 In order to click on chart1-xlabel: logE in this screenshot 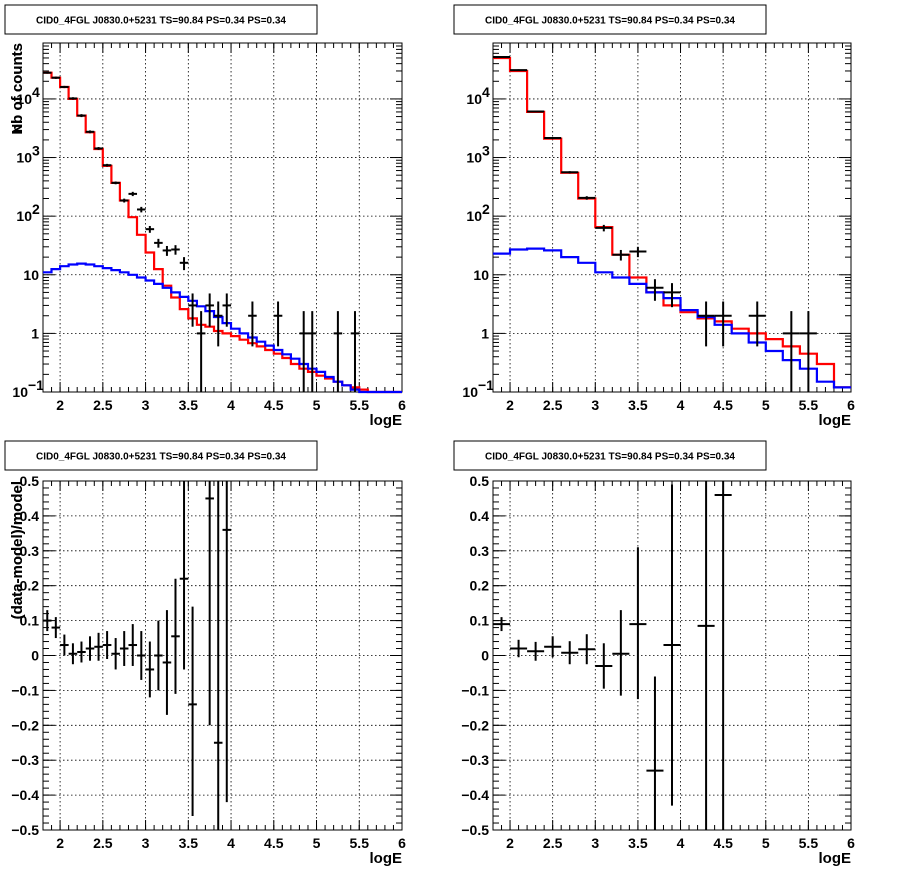, I will do `click(835, 420)`.